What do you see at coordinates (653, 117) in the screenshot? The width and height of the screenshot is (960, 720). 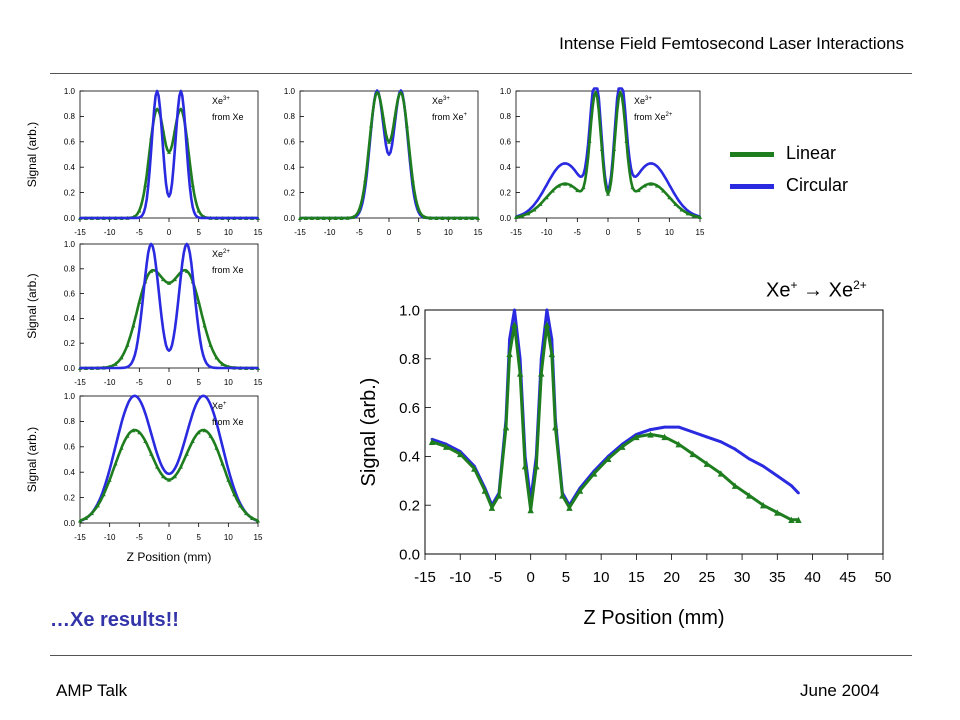 I see `inset-label-bottom: from Xe2+` at bounding box center [653, 117].